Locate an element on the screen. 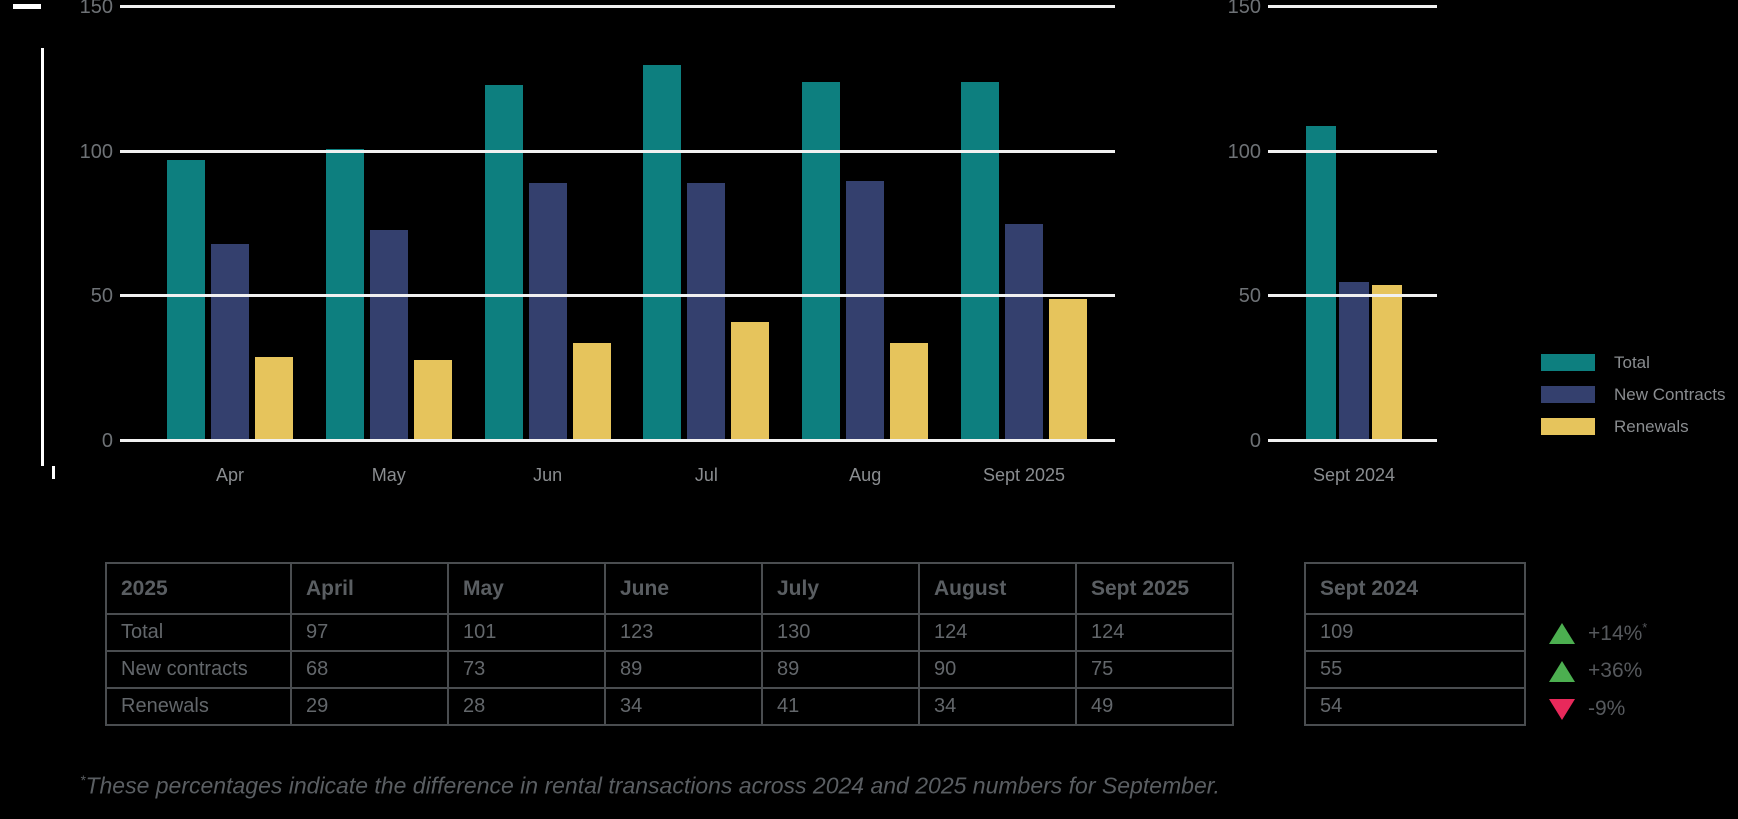  legend: Total New Contracts Renewals is located at coordinates (1633, 394).